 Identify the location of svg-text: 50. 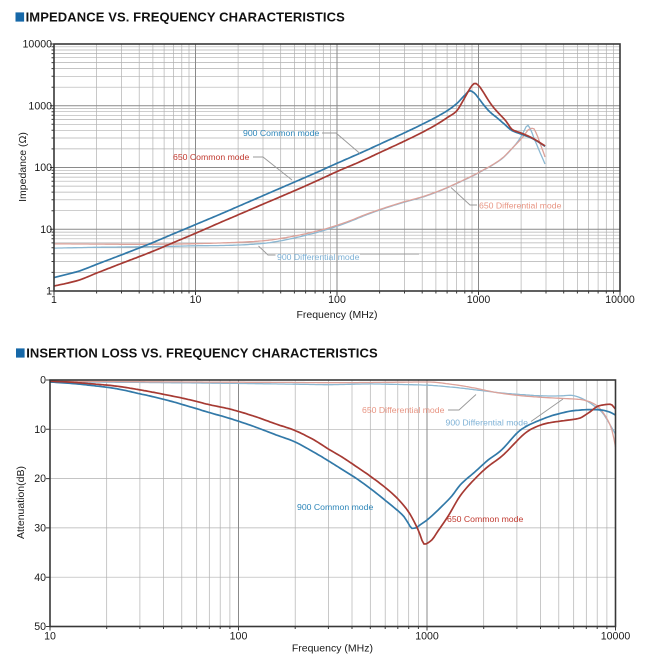
(40, 627).